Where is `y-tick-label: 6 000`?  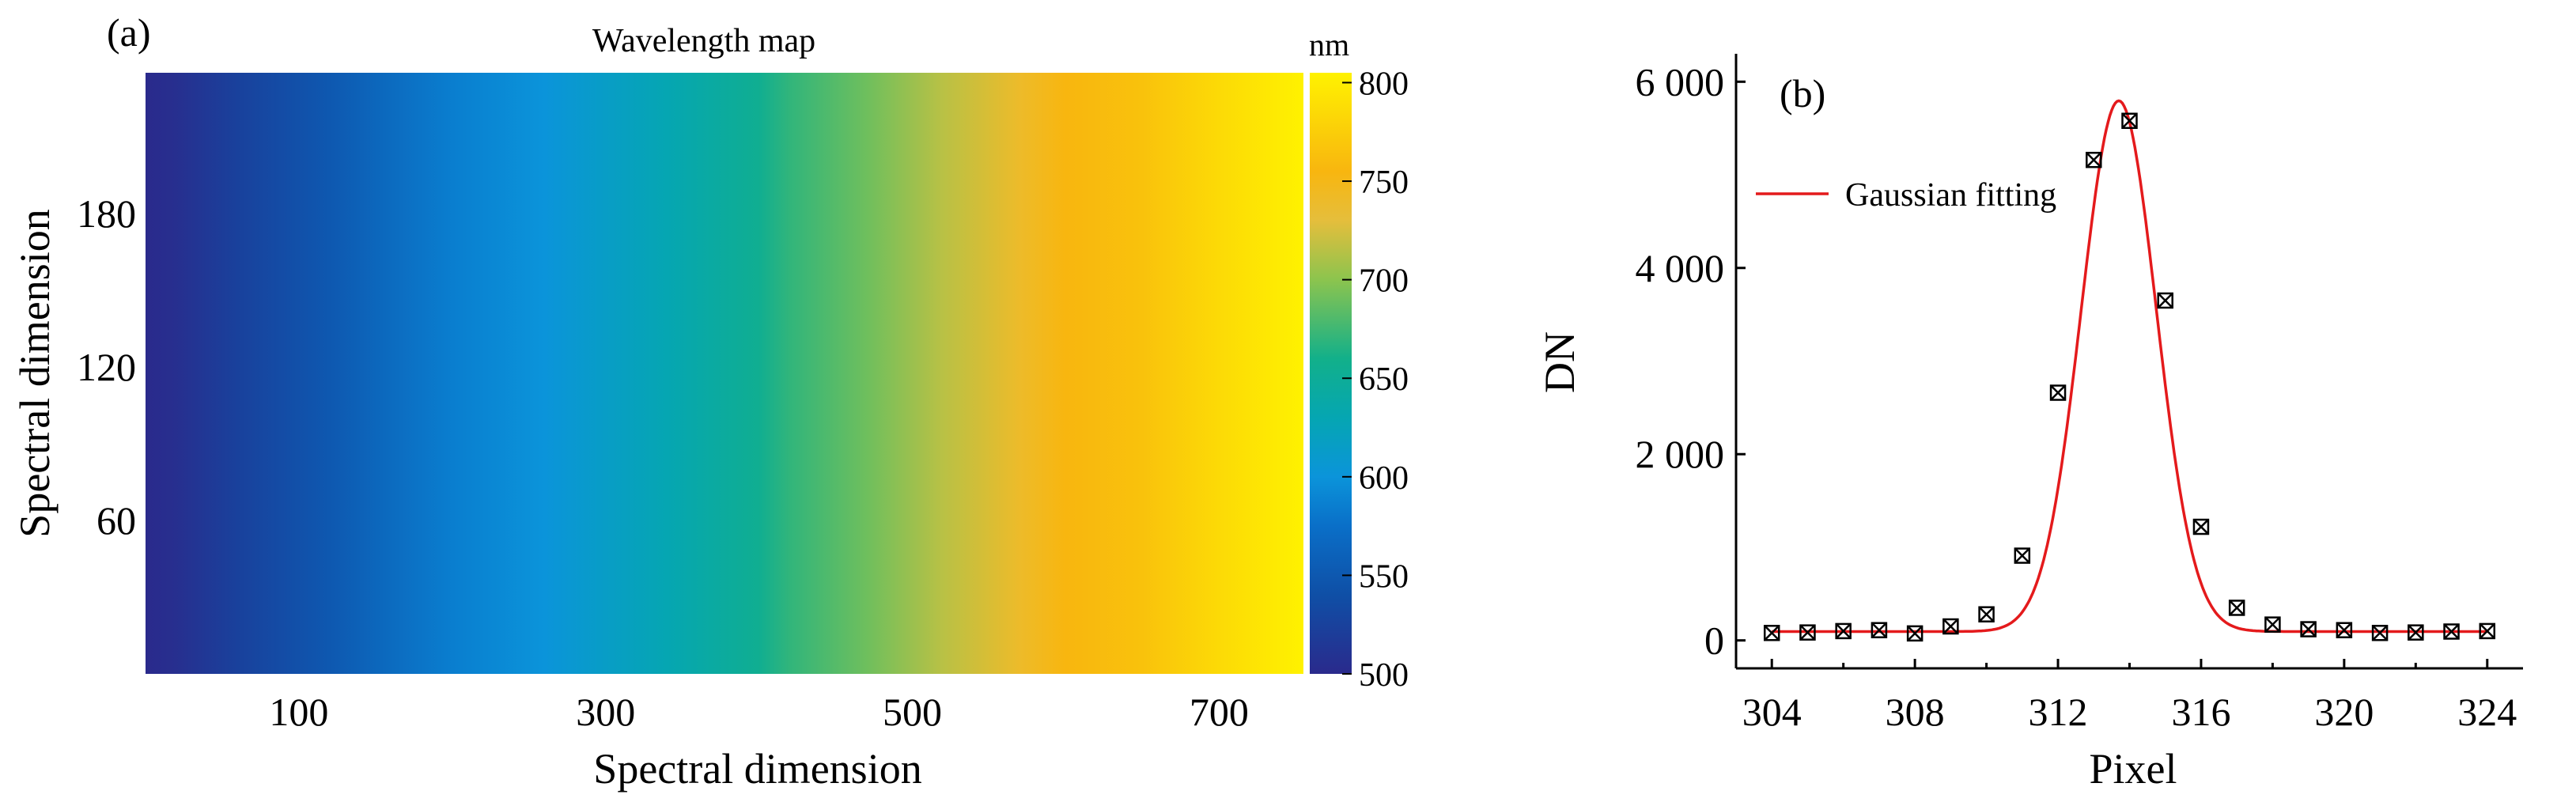
y-tick-label: 6 000 is located at coordinates (1681, 81).